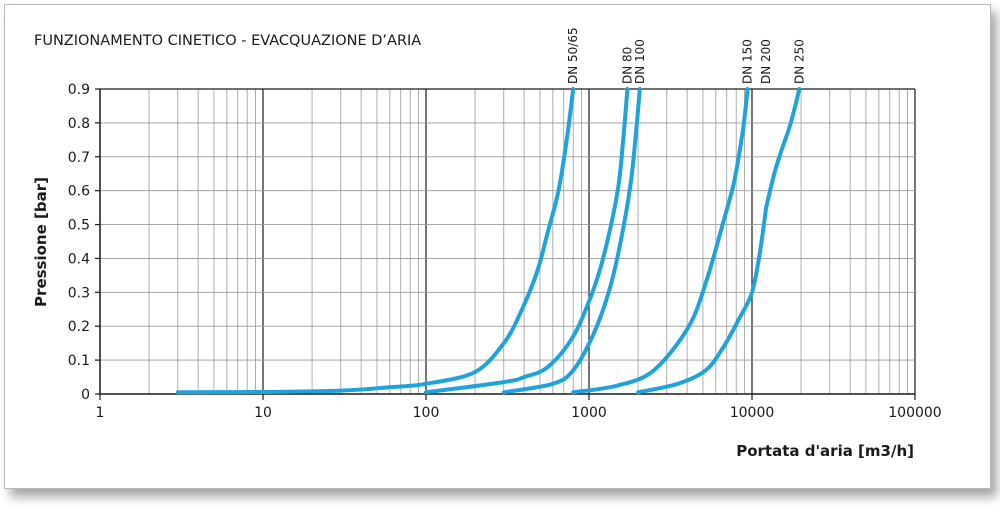 This screenshot has height=513, width=1000. I want to click on series-label-dn-150: DN 150, so click(748, 61).